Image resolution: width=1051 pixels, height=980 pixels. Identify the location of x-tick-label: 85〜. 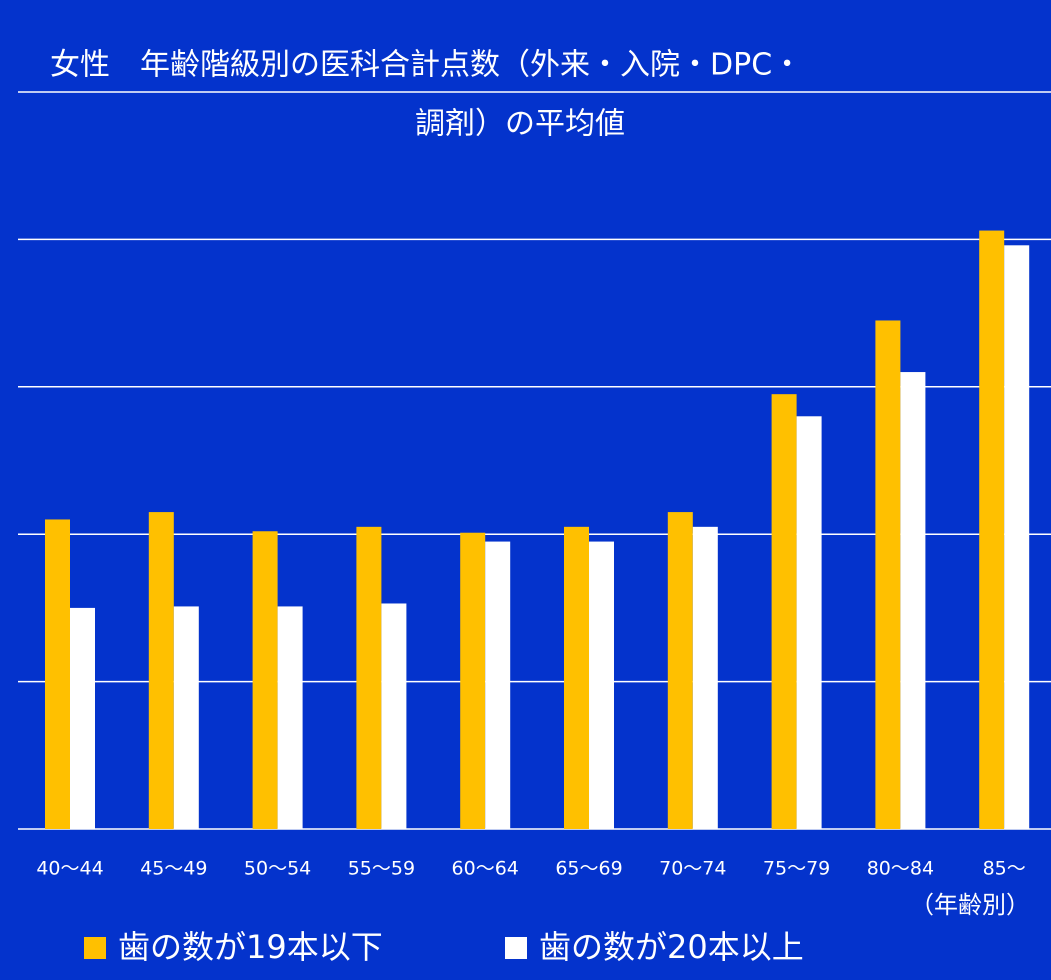
(1004, 869).